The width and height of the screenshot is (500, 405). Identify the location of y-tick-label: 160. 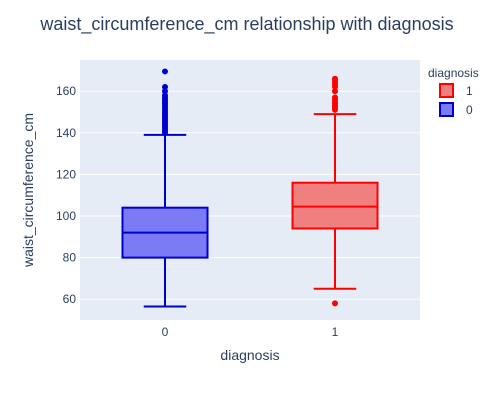
(66, 91).